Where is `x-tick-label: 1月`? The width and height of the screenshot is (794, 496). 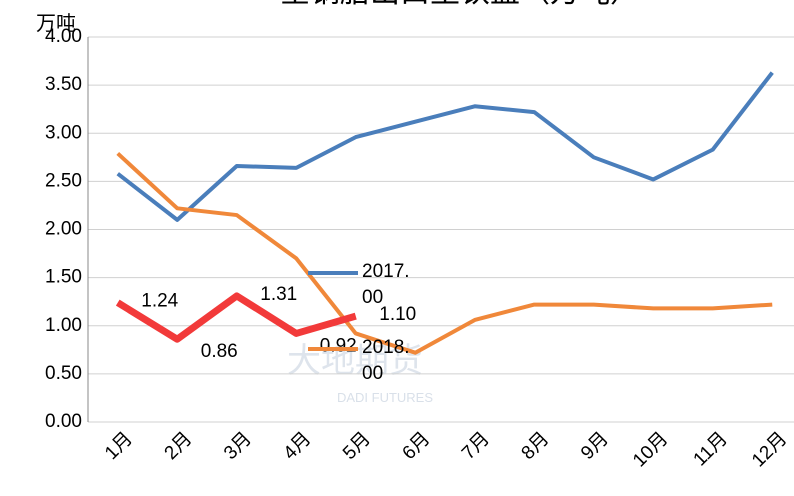 x-tick-label: 1月 is located at coordinates (119, 446).